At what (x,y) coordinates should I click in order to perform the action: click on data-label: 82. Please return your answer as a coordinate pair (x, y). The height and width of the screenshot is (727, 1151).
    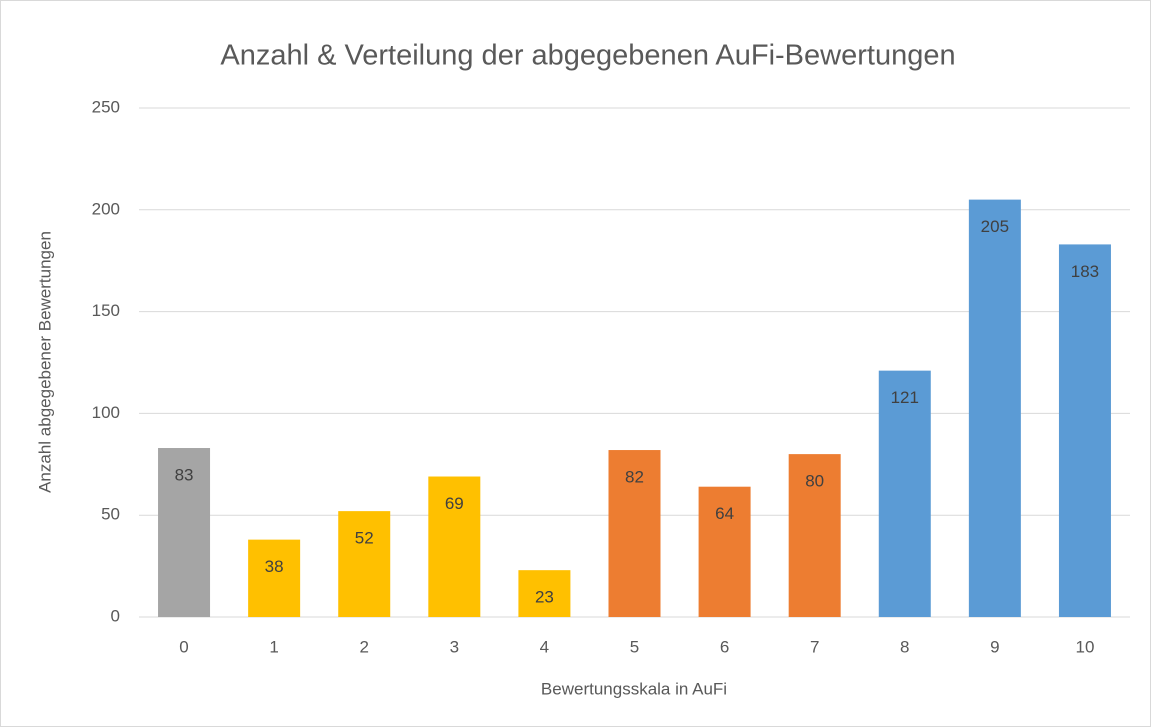
    Looking at the image, I should click on (634, 477).